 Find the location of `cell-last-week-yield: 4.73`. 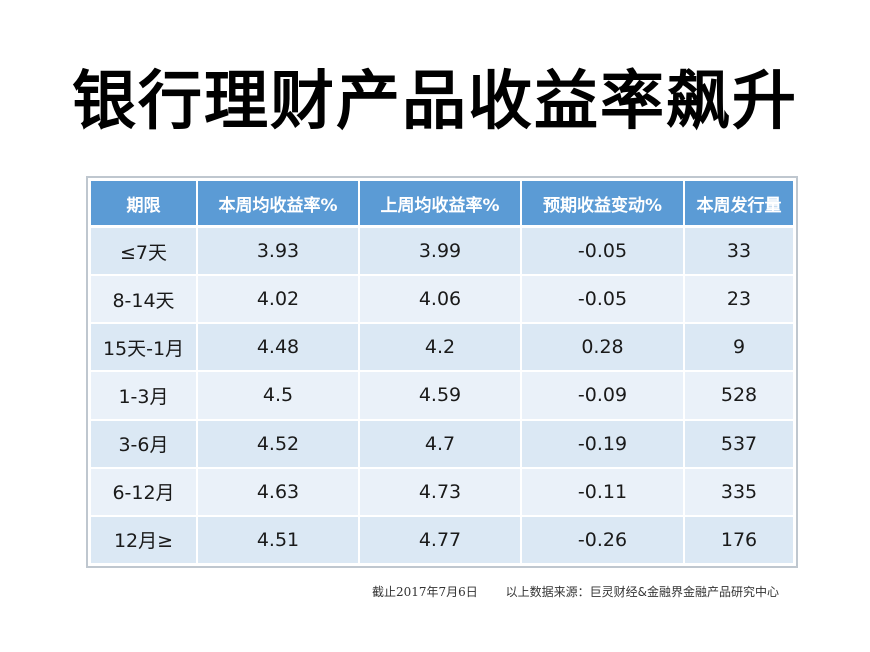

cell-last-week-yield: 4.73 is located at coordinates (440, 492).